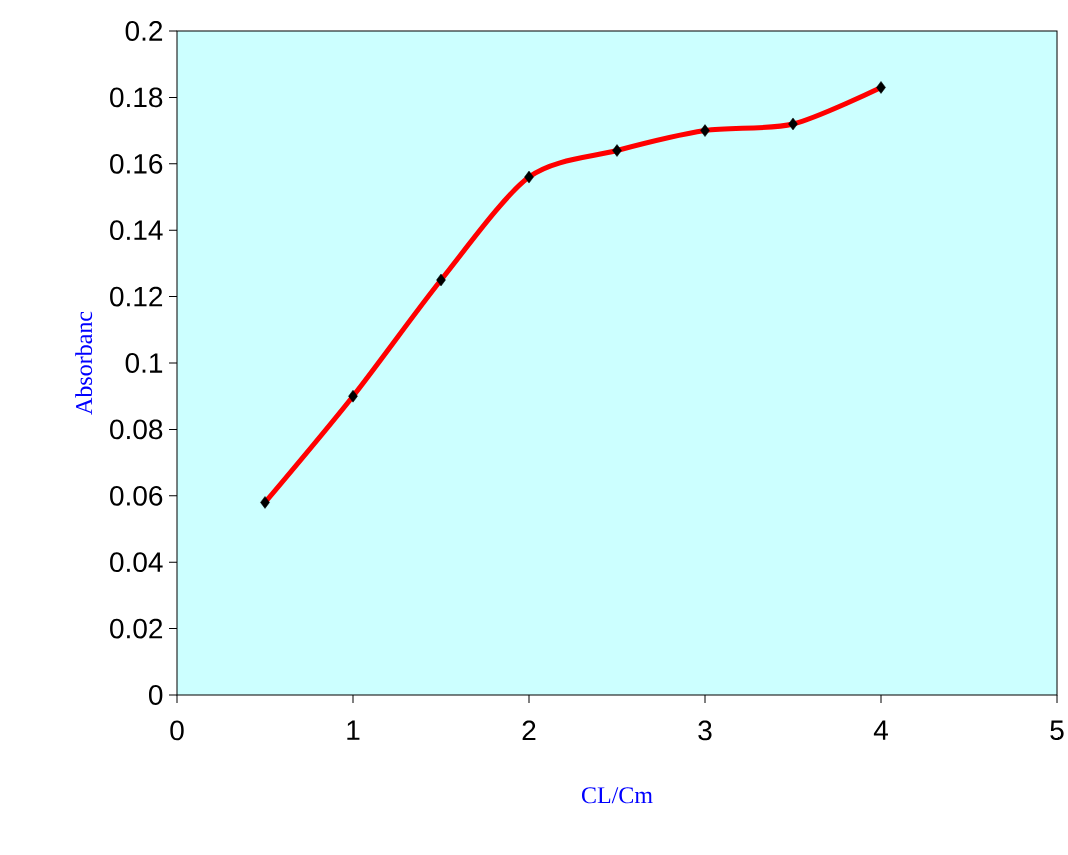 This screenshot has width=1068, height=855. What do you see at coordinates (136, 429) in the screenshot?
I see `y-tick-label: 0.08` at bounding box center [136, 429].